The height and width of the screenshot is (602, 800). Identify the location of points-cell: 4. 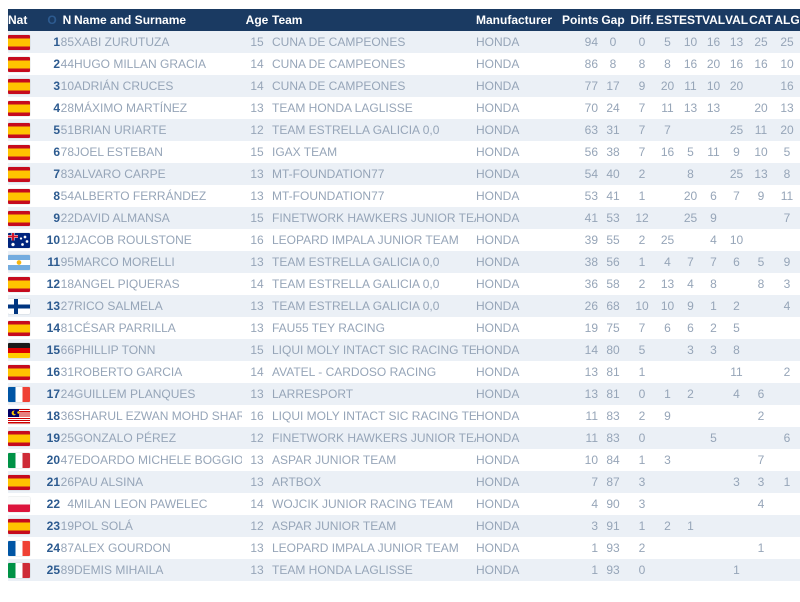
(594, 504).